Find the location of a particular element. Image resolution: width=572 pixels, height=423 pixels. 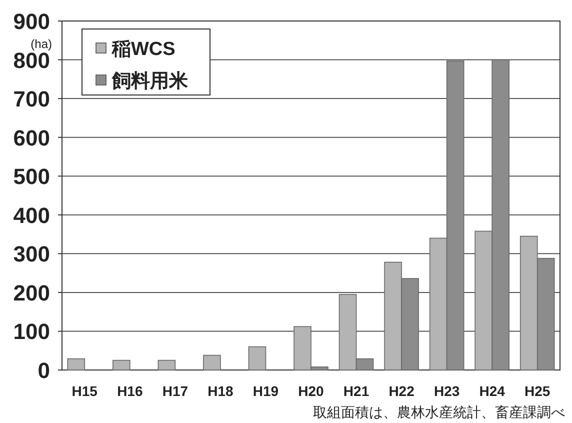

y-tick-label: 400 is located at coordinates (31, 215).